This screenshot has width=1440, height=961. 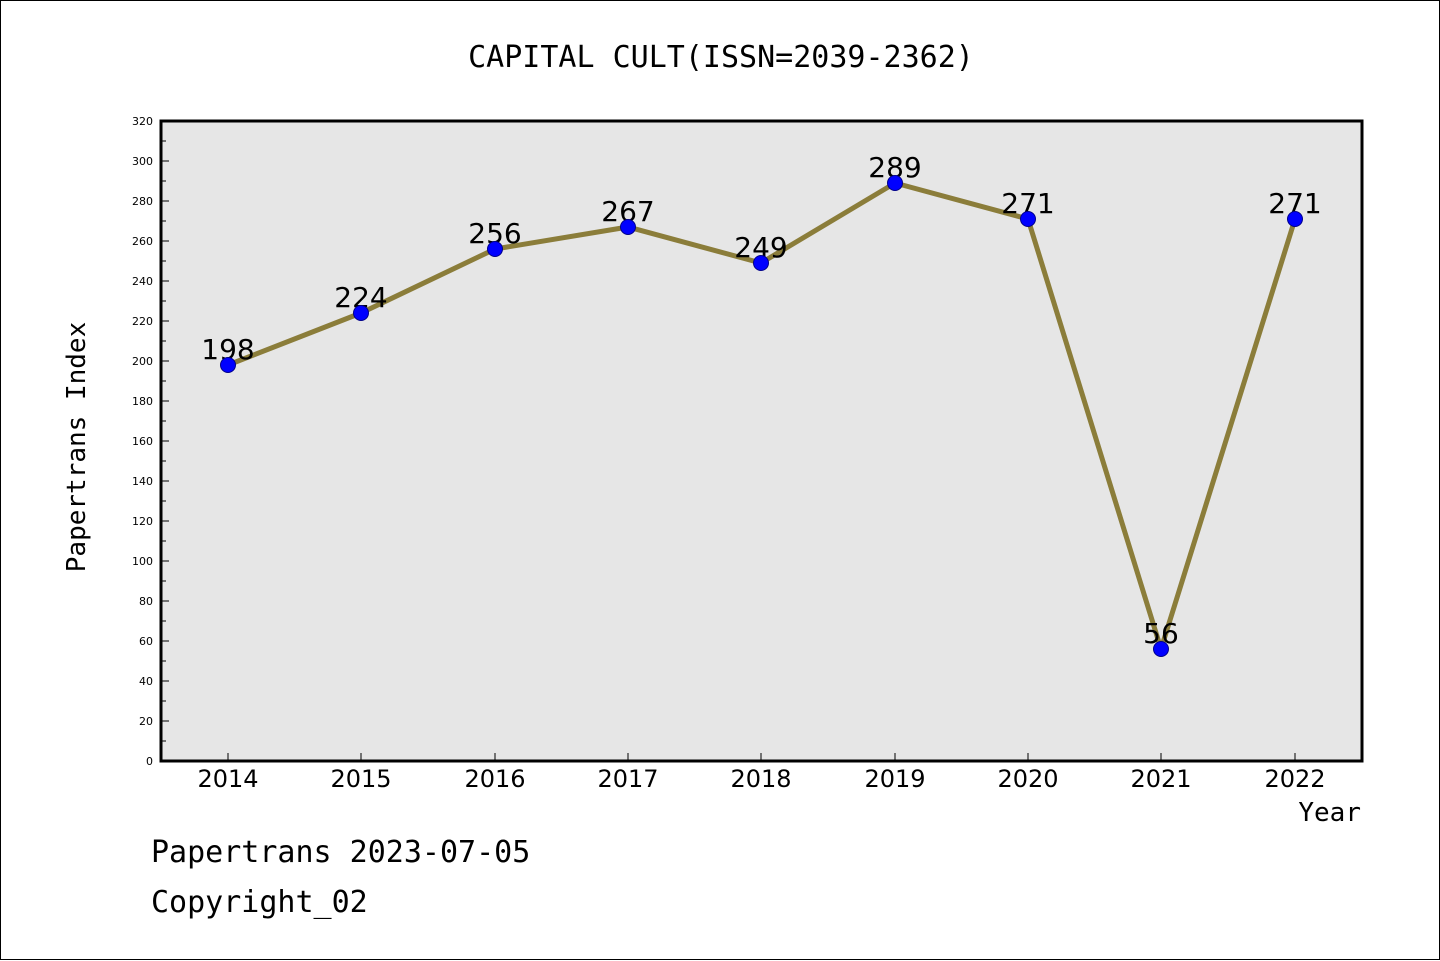 What do you see at coordinates (1160, 779) in the screenshot?
I see `x-tick-label: 2021` at bounding box center [1160, 779].